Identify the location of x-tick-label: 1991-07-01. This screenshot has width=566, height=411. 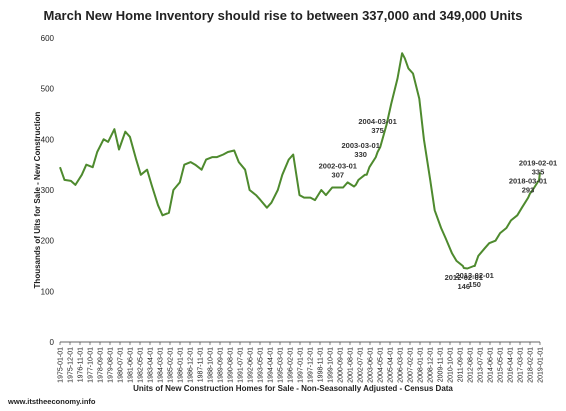
(241, 365).